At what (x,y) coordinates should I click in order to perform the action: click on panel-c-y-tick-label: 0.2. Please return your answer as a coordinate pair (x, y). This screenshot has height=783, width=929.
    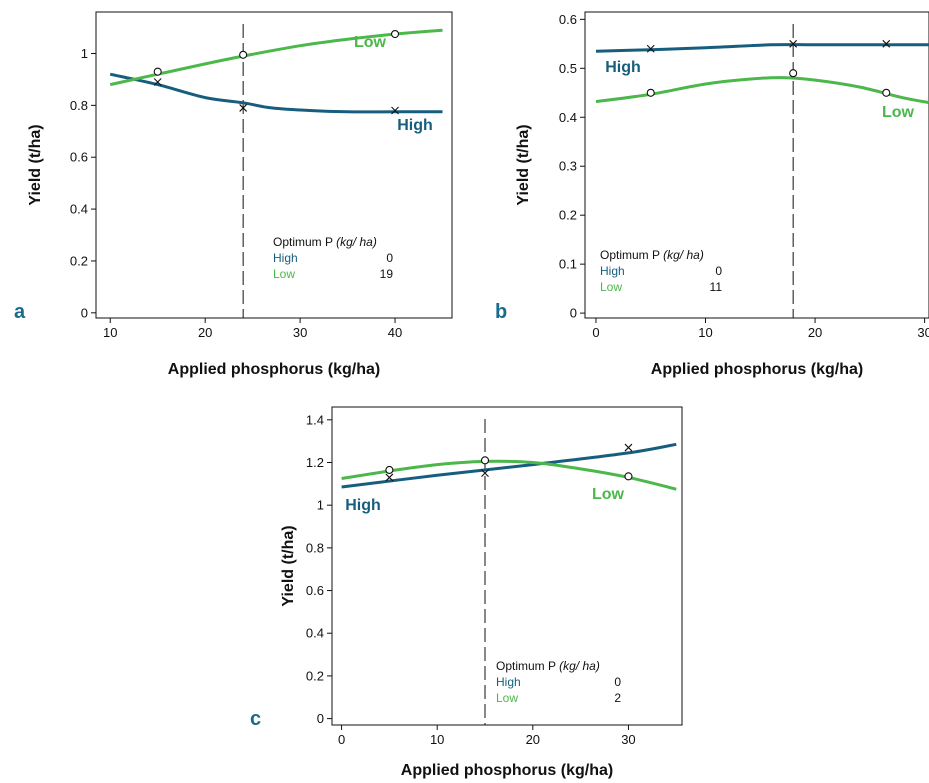
    Looking at the image, I should click on (315, 675).